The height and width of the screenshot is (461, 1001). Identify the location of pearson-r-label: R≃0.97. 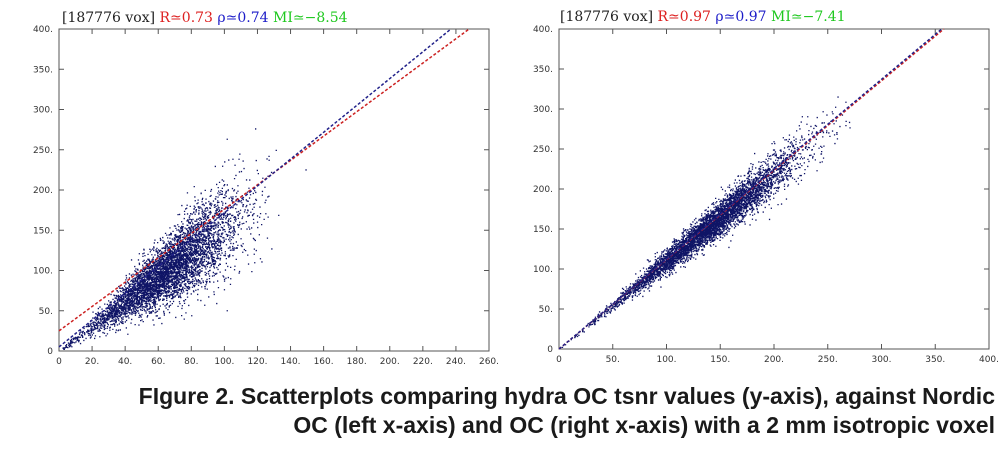
(682, 17).